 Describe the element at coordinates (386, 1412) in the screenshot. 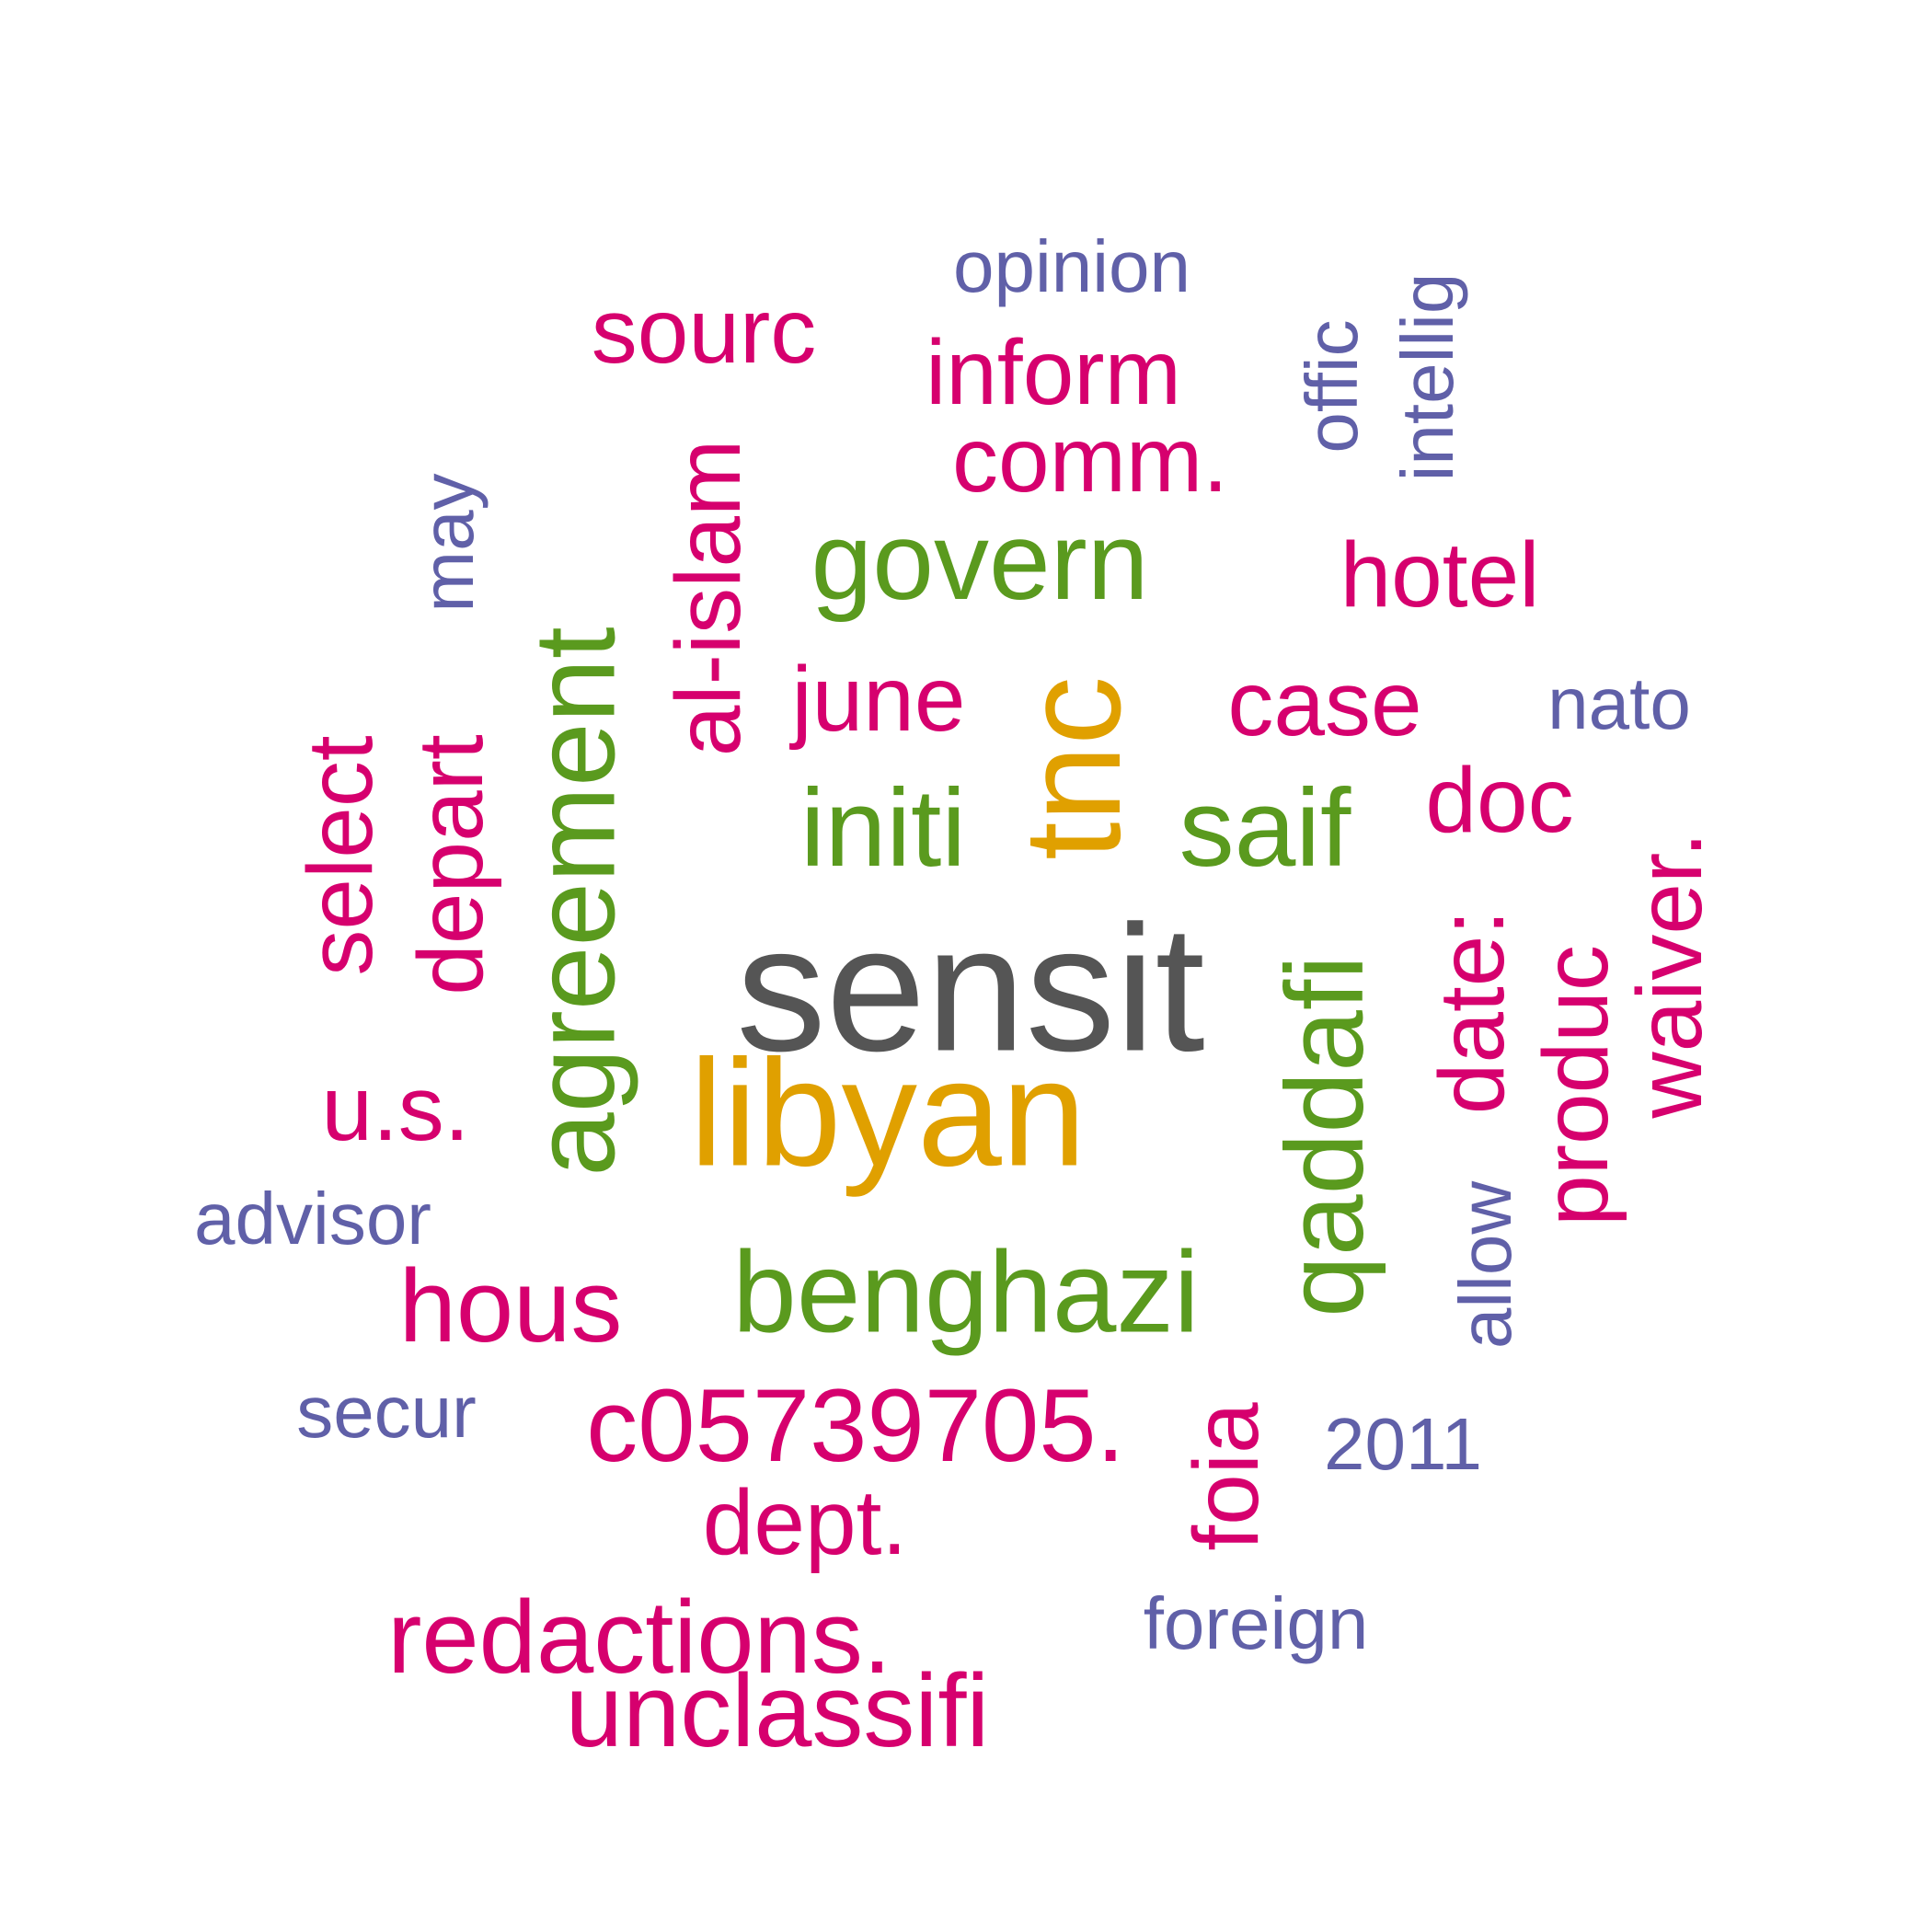

I see `word-secur: secur` at that location.